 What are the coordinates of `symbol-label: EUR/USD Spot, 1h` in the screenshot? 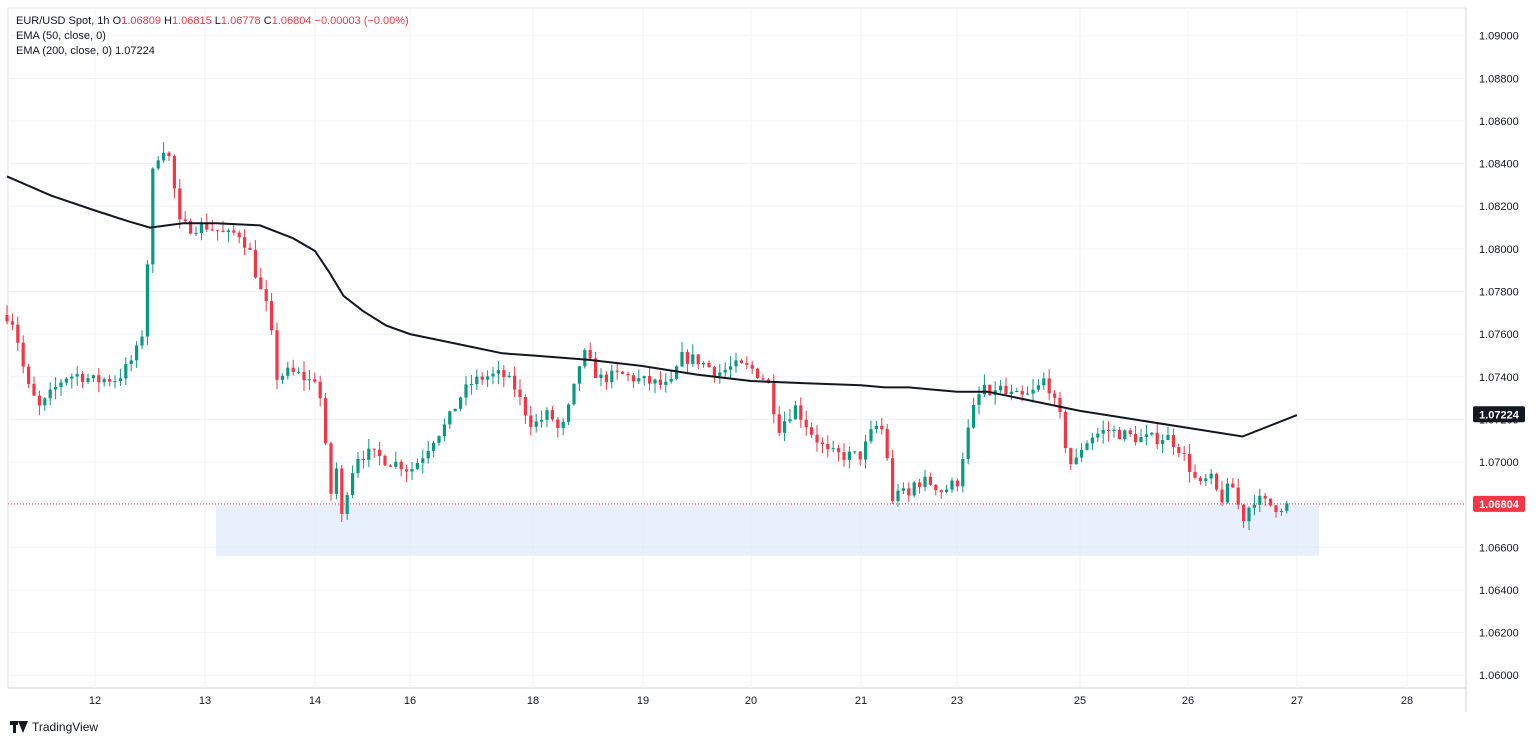 It's located at (63, 21).